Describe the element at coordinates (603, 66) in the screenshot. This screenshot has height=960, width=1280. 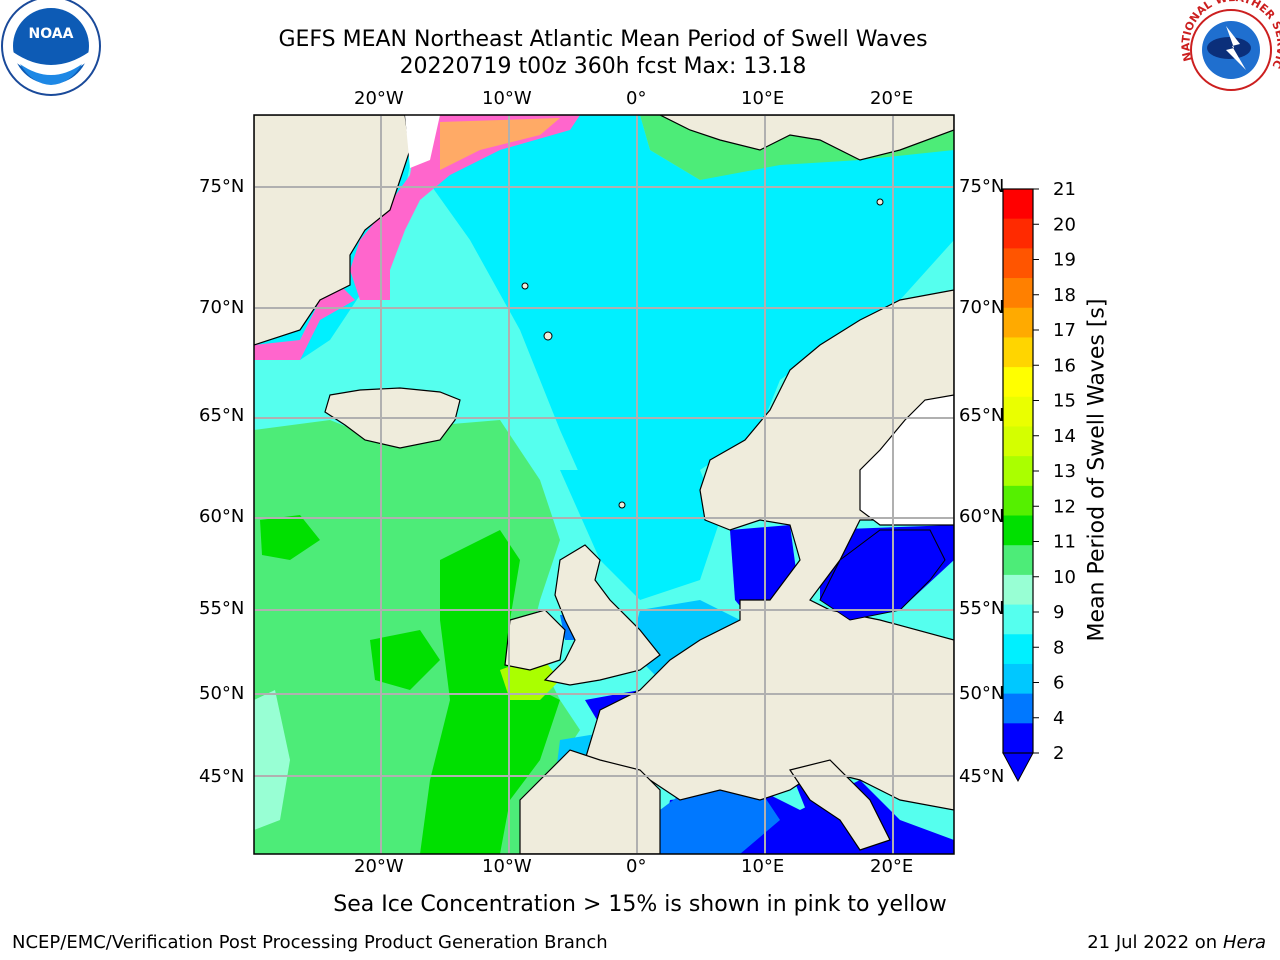
I see `chart-subtitle: 20220719 t00z 360h fcst Max: 13.18` at that location.